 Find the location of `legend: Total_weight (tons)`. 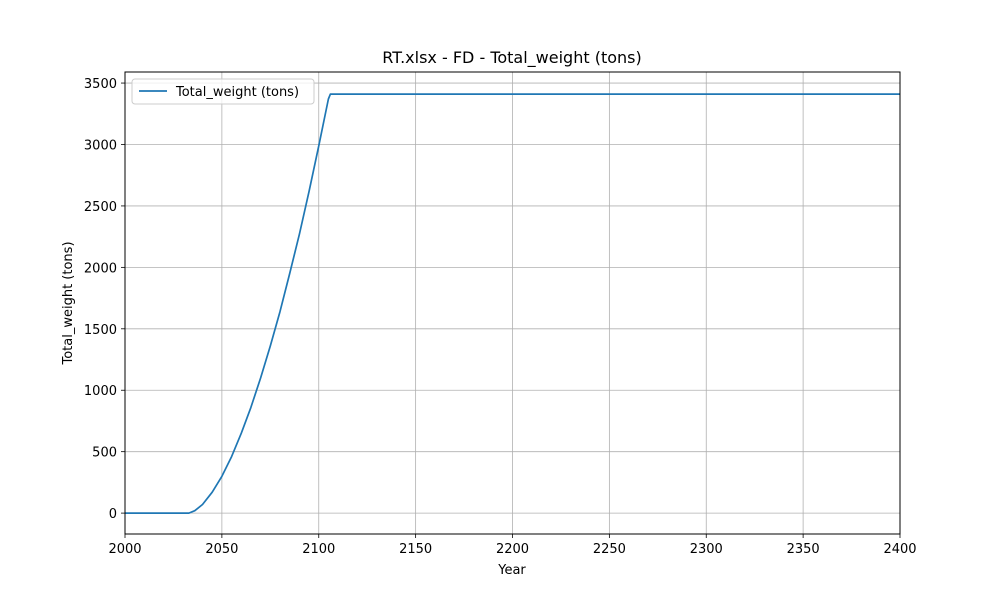

legend: Total_weight (tons) is located at coordinates (223, 91).